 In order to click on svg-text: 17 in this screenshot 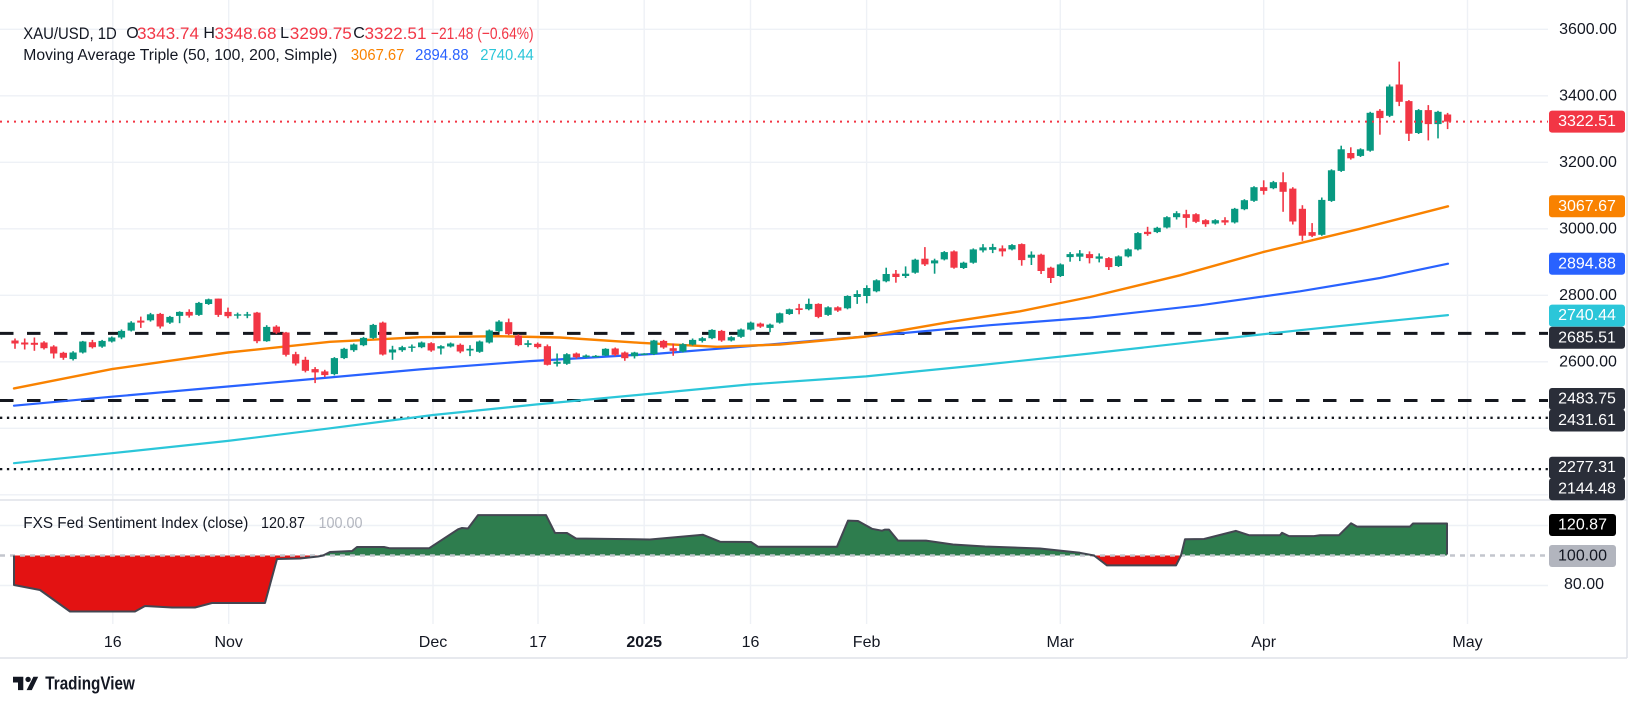, I will do `click(538, 642)`.